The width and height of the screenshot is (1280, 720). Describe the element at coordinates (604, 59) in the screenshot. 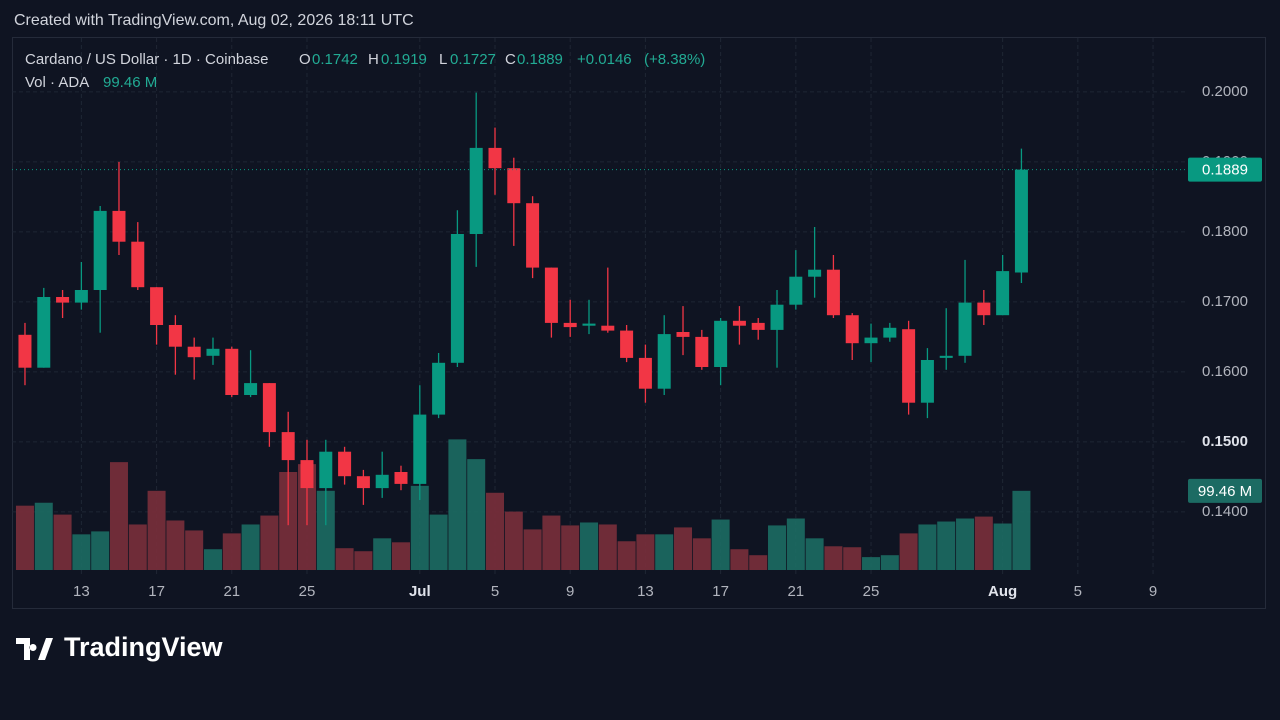

I see `change: +0.0146` at that location.